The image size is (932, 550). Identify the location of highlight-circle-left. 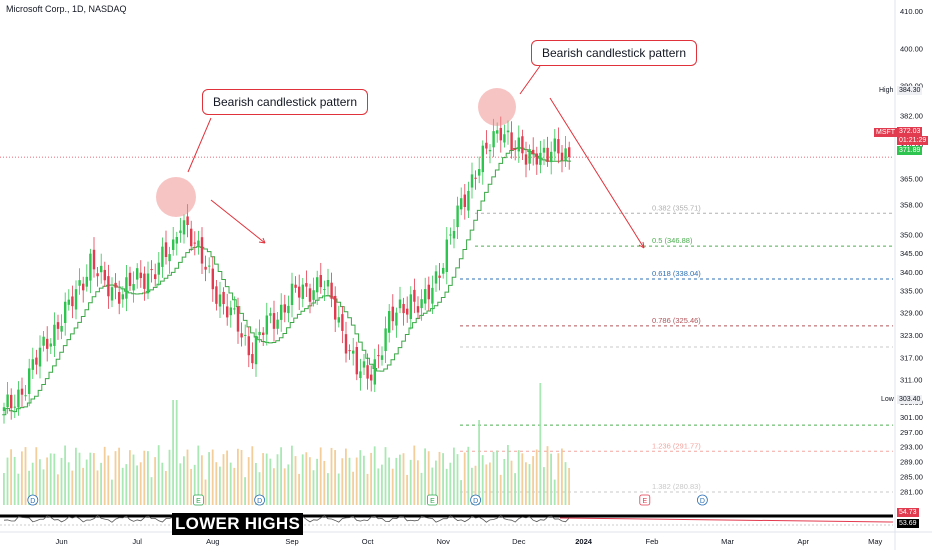
(176, 197).